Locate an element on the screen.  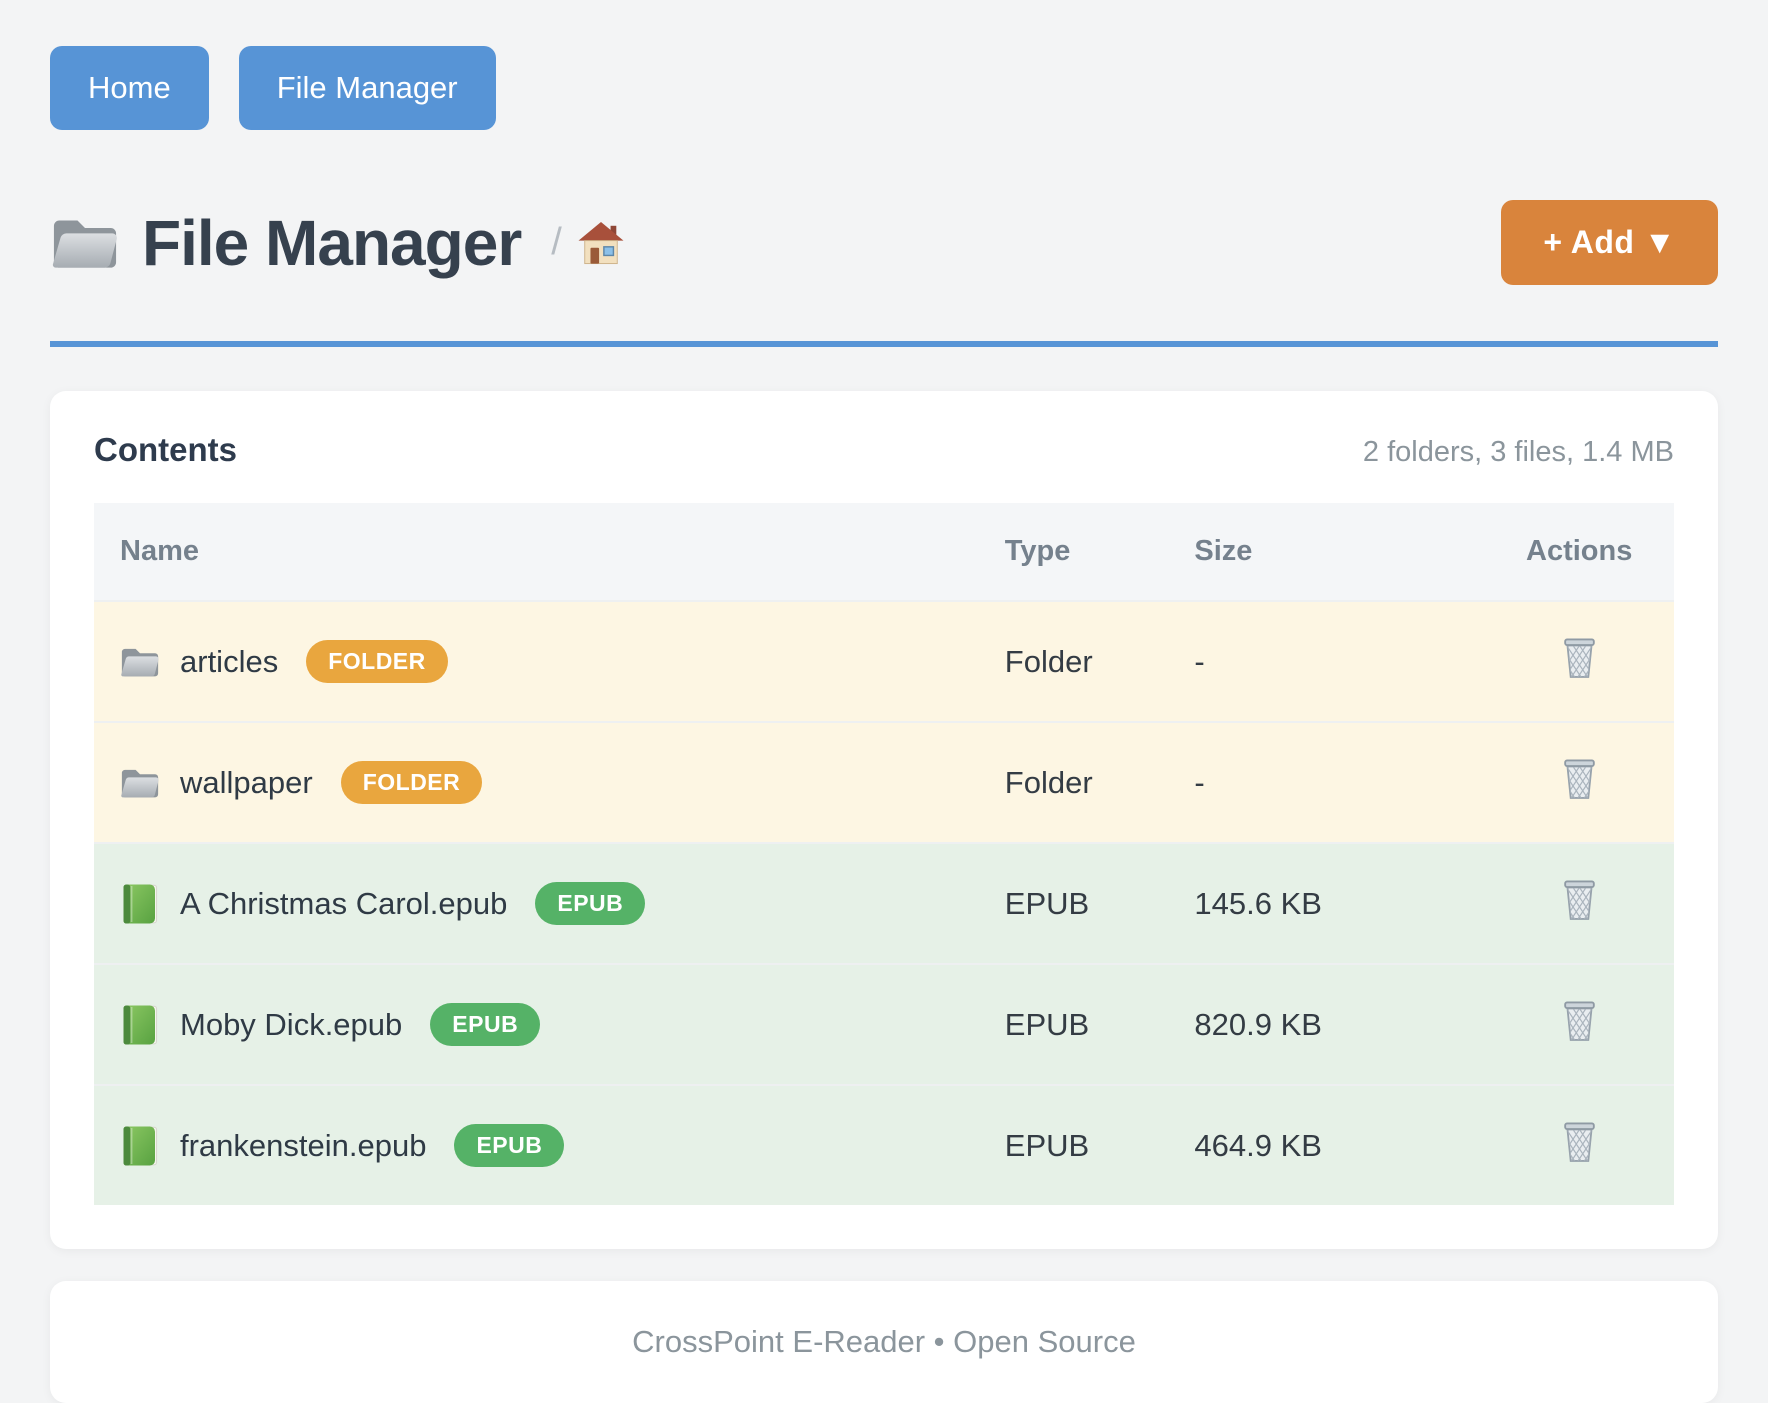
table-row: wallpaper FOLDER Folder - is located at coordinates (884, 782).